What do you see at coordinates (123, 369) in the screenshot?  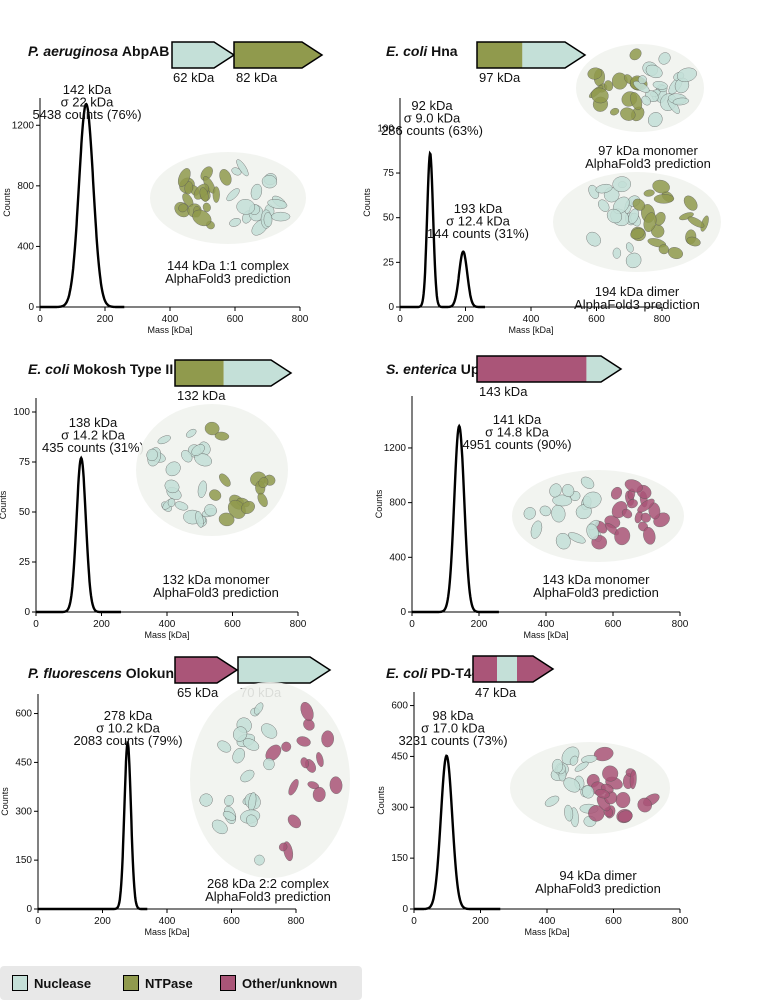 I see `system-name: Mokosh Type II` at bounding box center [123, 369].